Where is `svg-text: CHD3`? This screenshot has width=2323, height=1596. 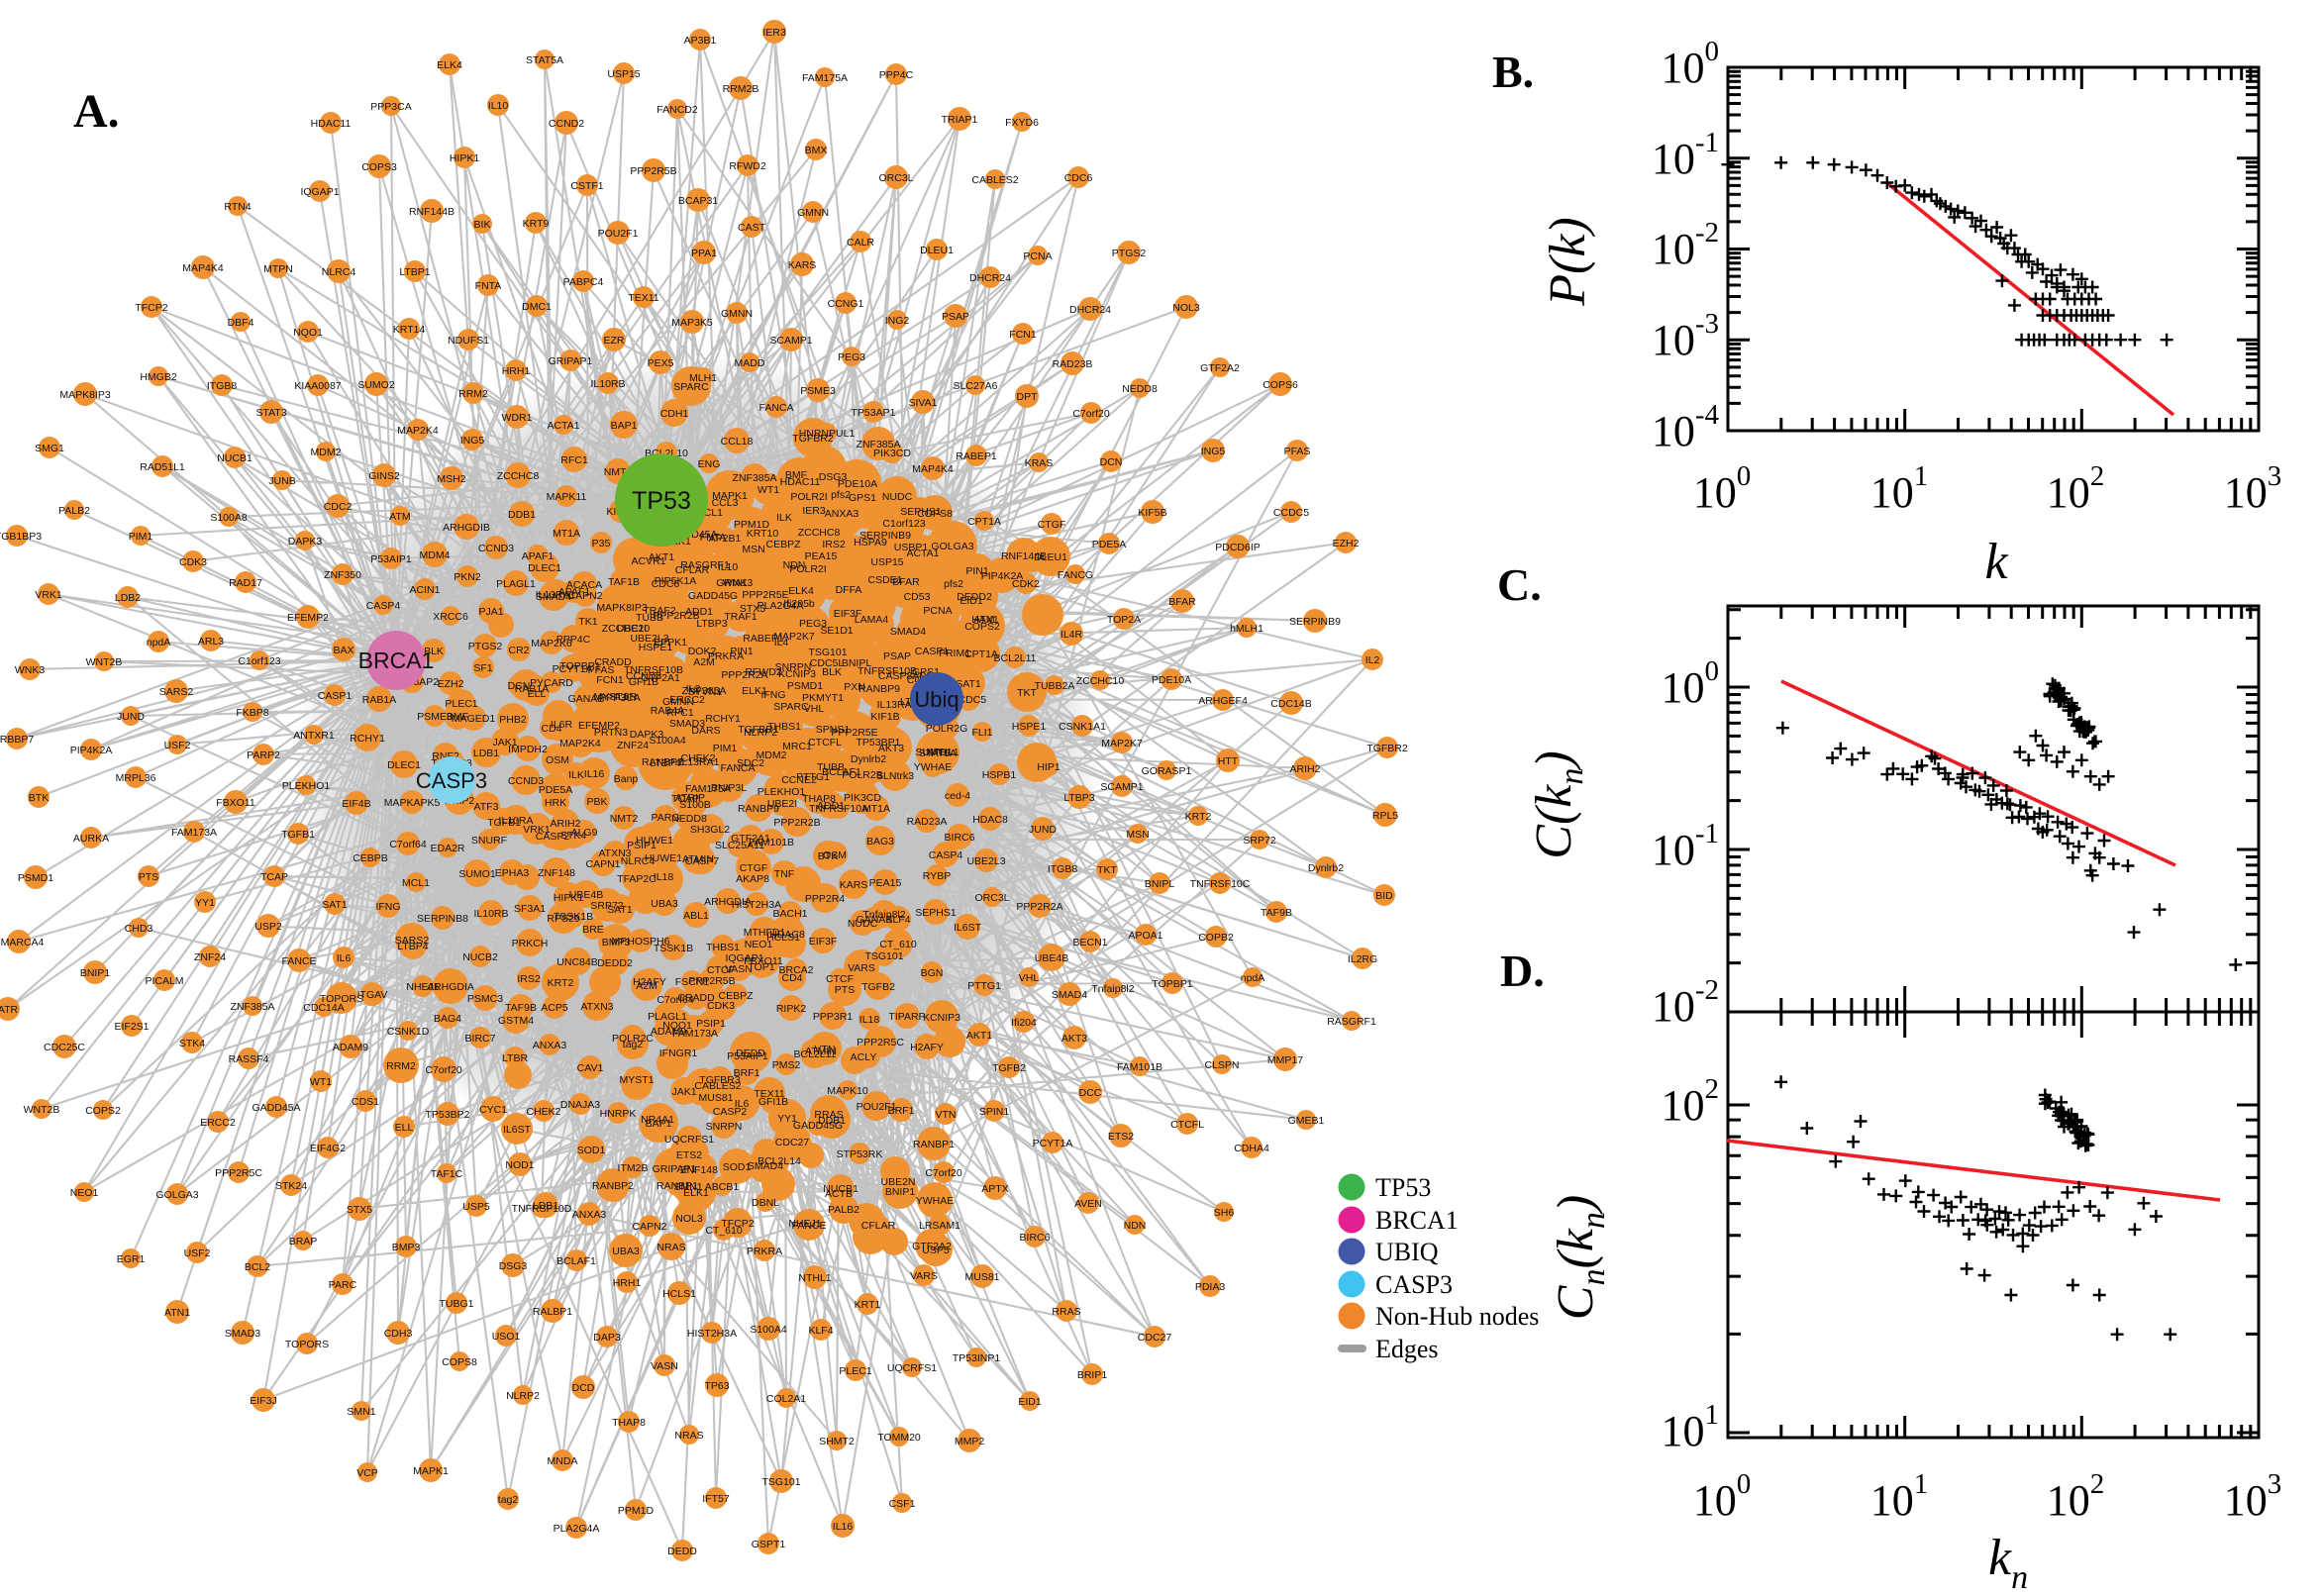
svg-text: CHD3 is located at coordinates (139, 929).